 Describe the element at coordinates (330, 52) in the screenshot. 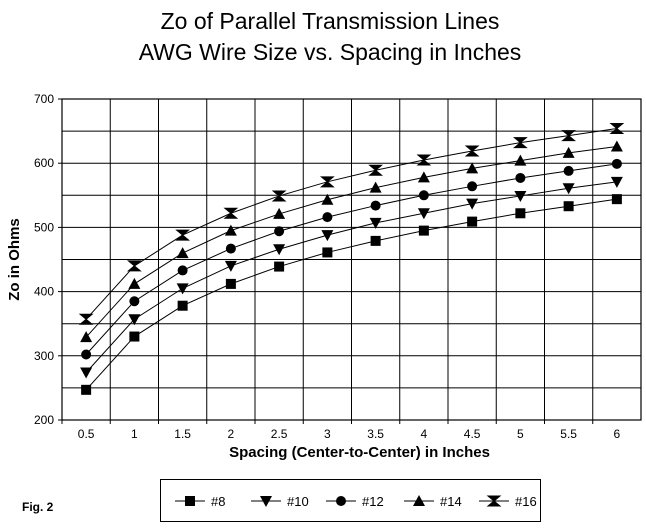

I see `chart-title-line-2: AWG Wire Size vs. Spacing in Inches` at that location.